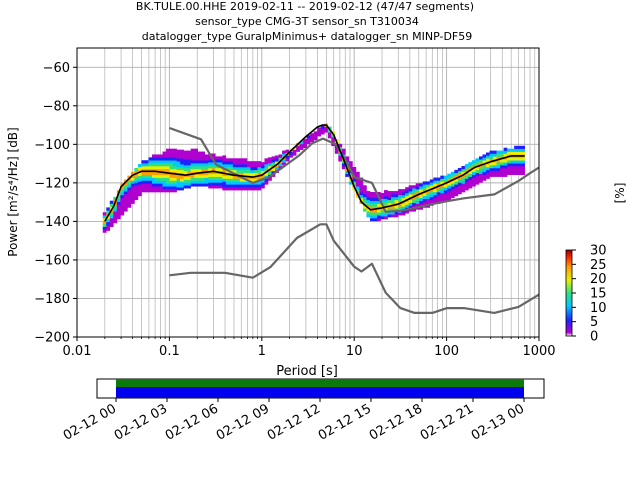 The image size is (640, 480). What do you see at coordinates (447, 422) in the screenshot?
I see `timeline-tick-label: 02-12 21` at bounding box center [447, 422].